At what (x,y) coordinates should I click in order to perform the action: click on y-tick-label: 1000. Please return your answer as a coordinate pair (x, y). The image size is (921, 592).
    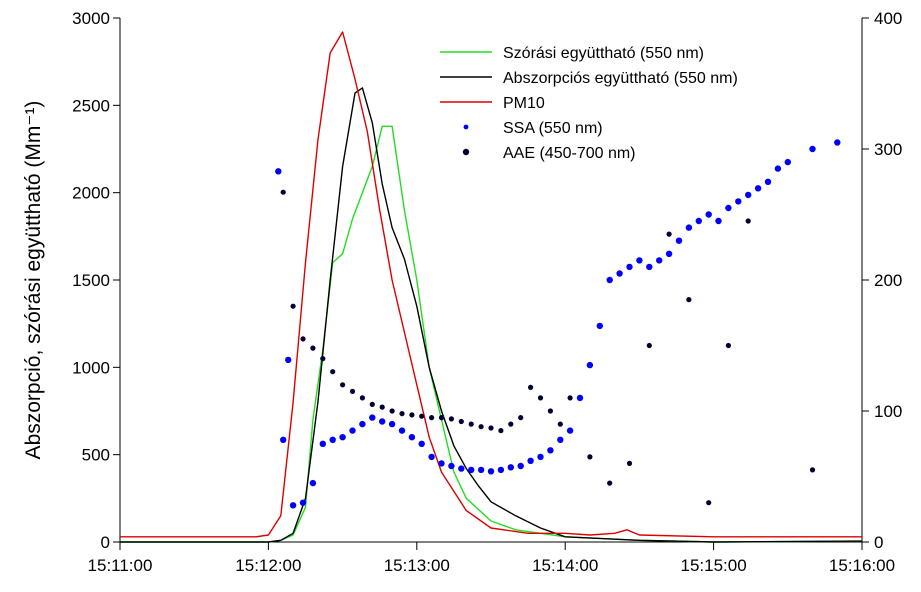
    Looking at the image, I should click on (91, 367).